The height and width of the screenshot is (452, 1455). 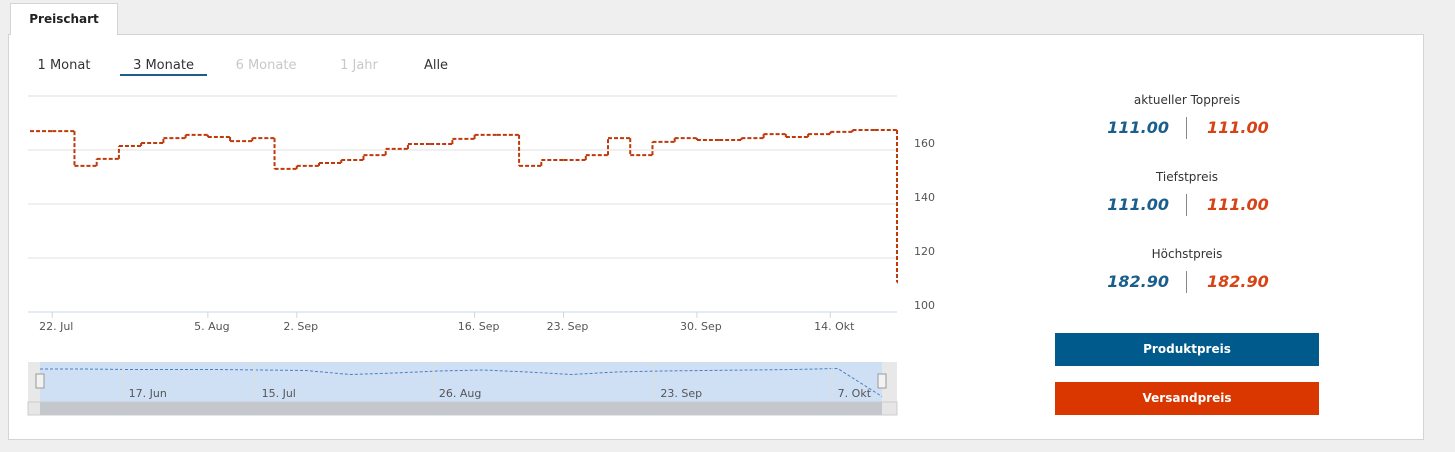 What do you see at coordinates (681, 393) in the screenshot?
I see `navigator-label: 23. Sep` at bounding box center [681, 393].